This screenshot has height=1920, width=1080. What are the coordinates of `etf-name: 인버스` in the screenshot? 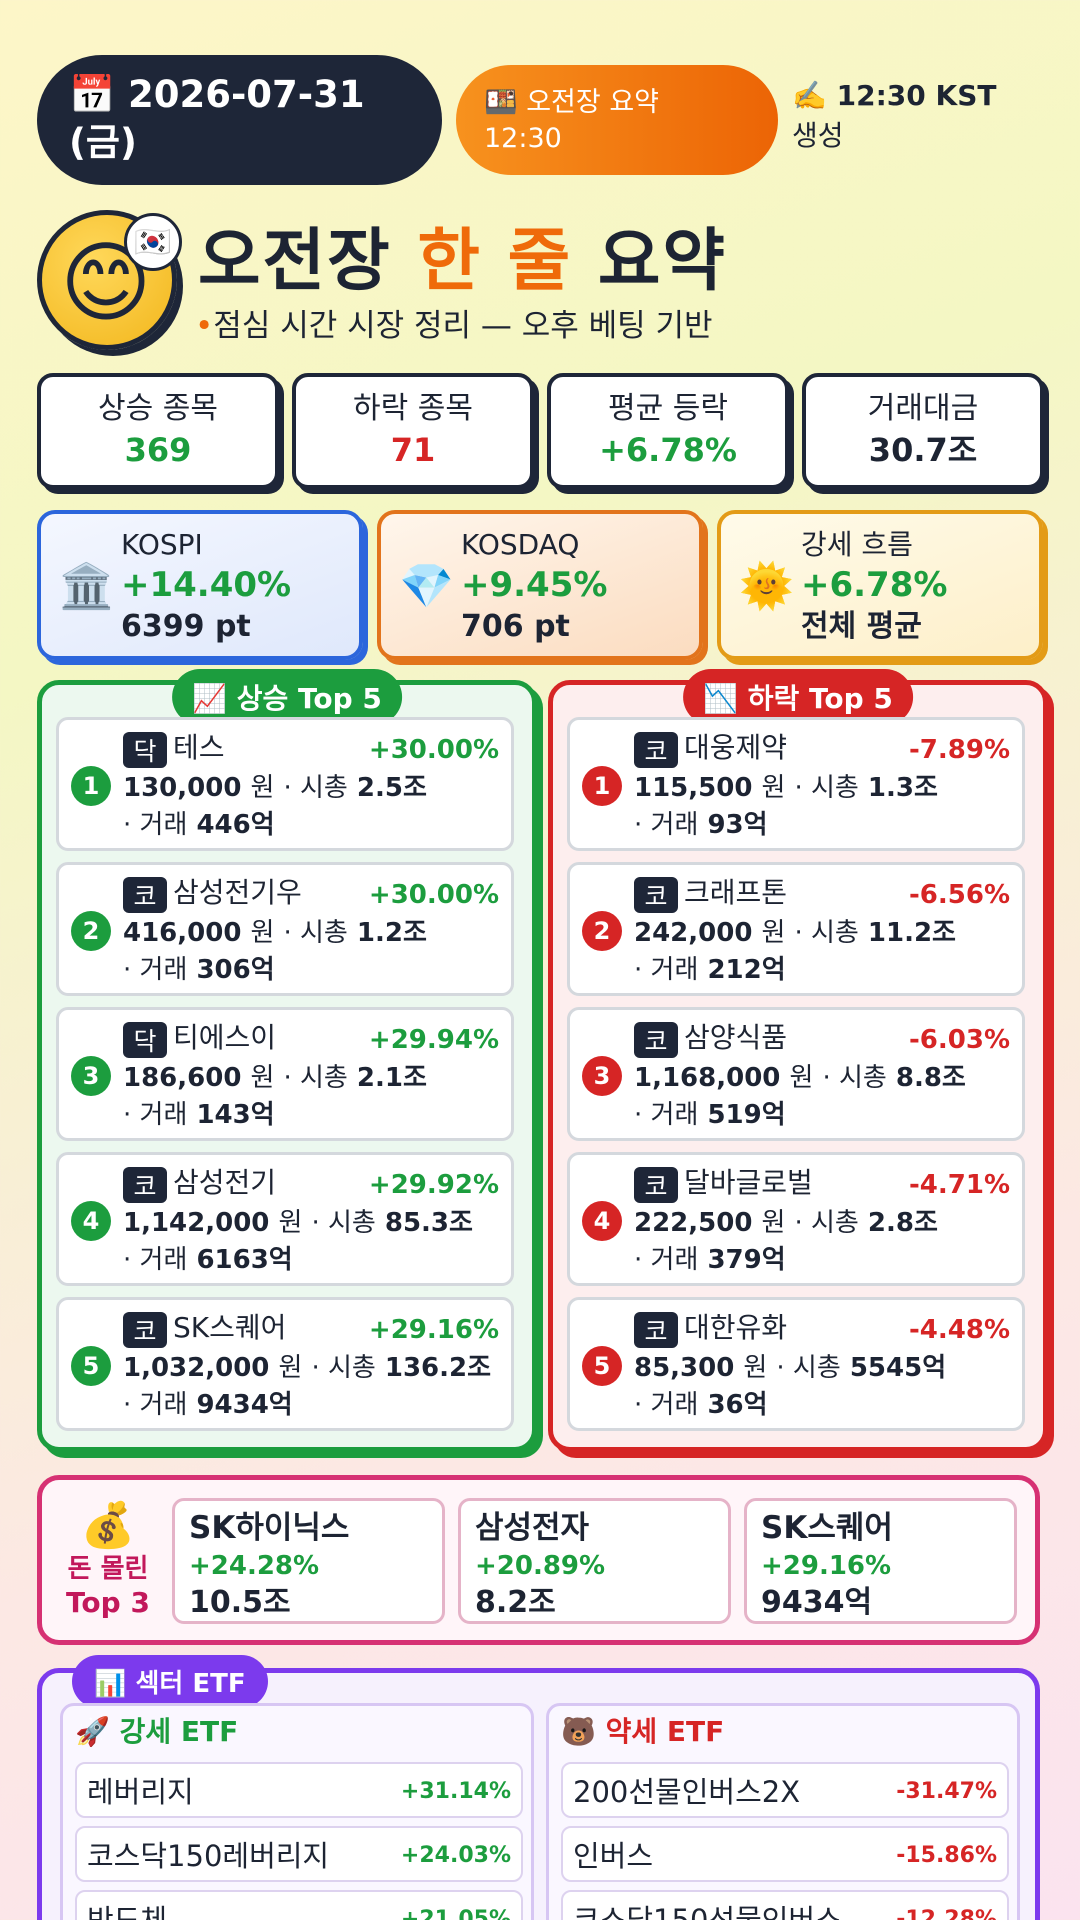 It's located at (613, 1856).